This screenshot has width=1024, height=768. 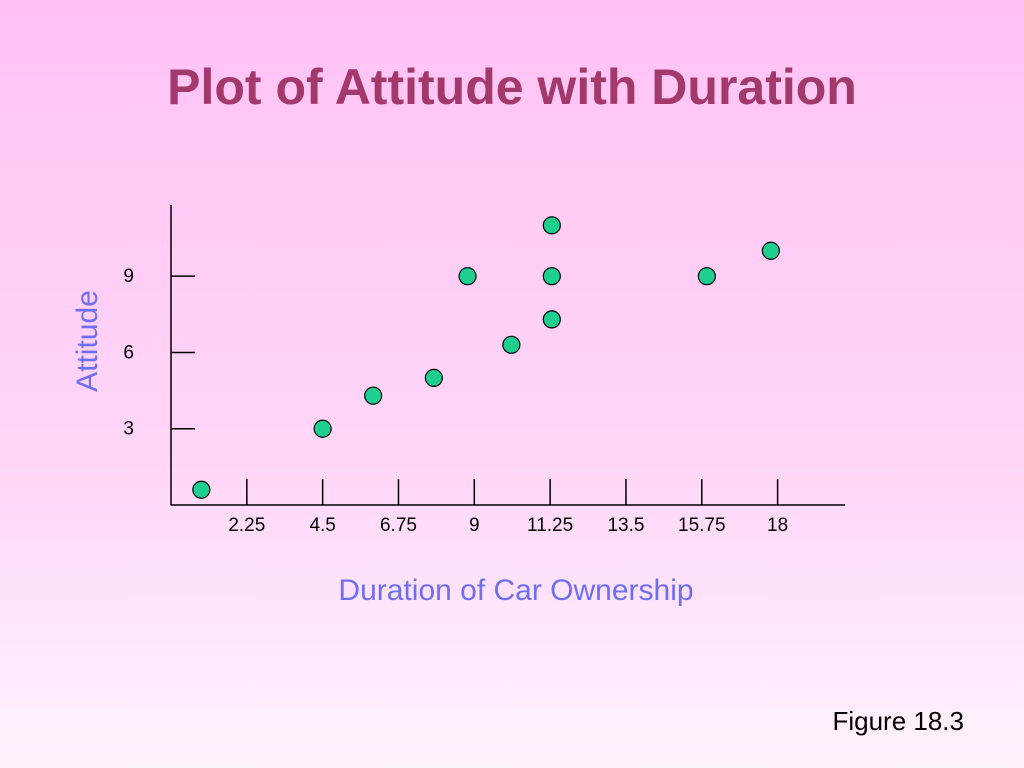 What do you see at coordinates (777, 525) in the screenshot?
I see `x-tick-label: 18` at bounding box center [777, 525].